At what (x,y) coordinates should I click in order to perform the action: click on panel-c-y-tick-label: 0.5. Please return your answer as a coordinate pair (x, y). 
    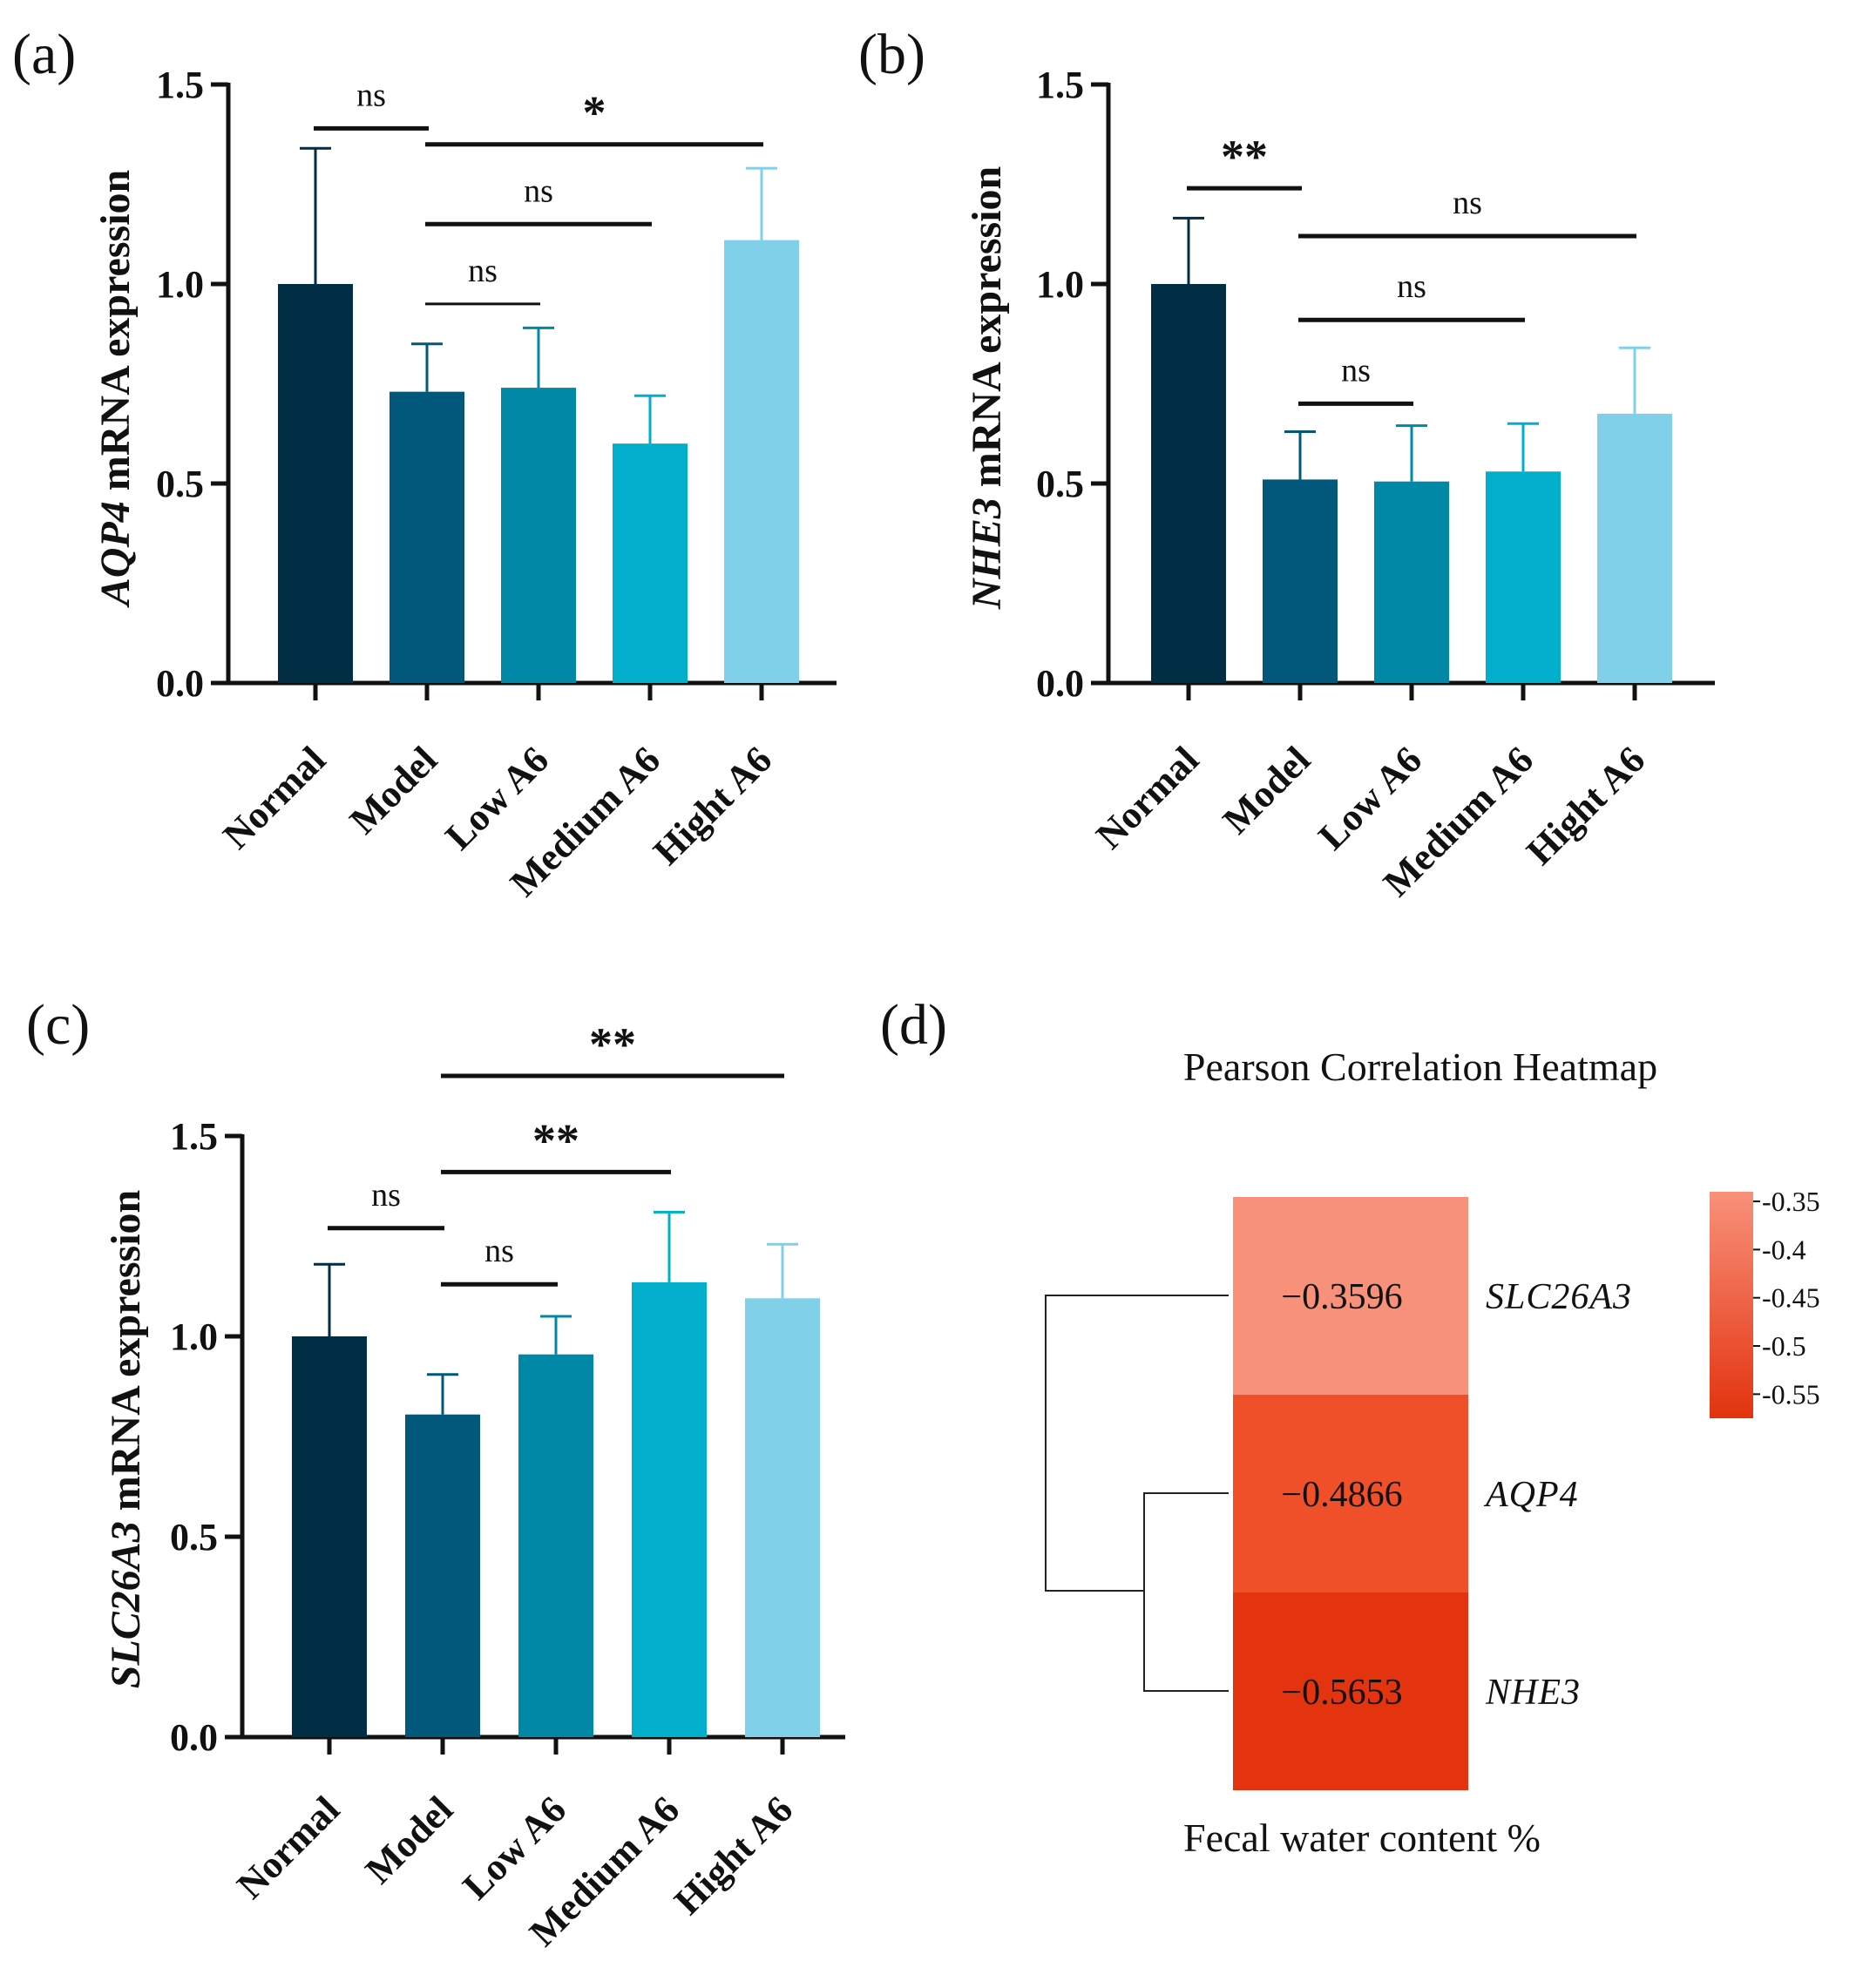
    Looking at the image, I should click on (194, 1537).